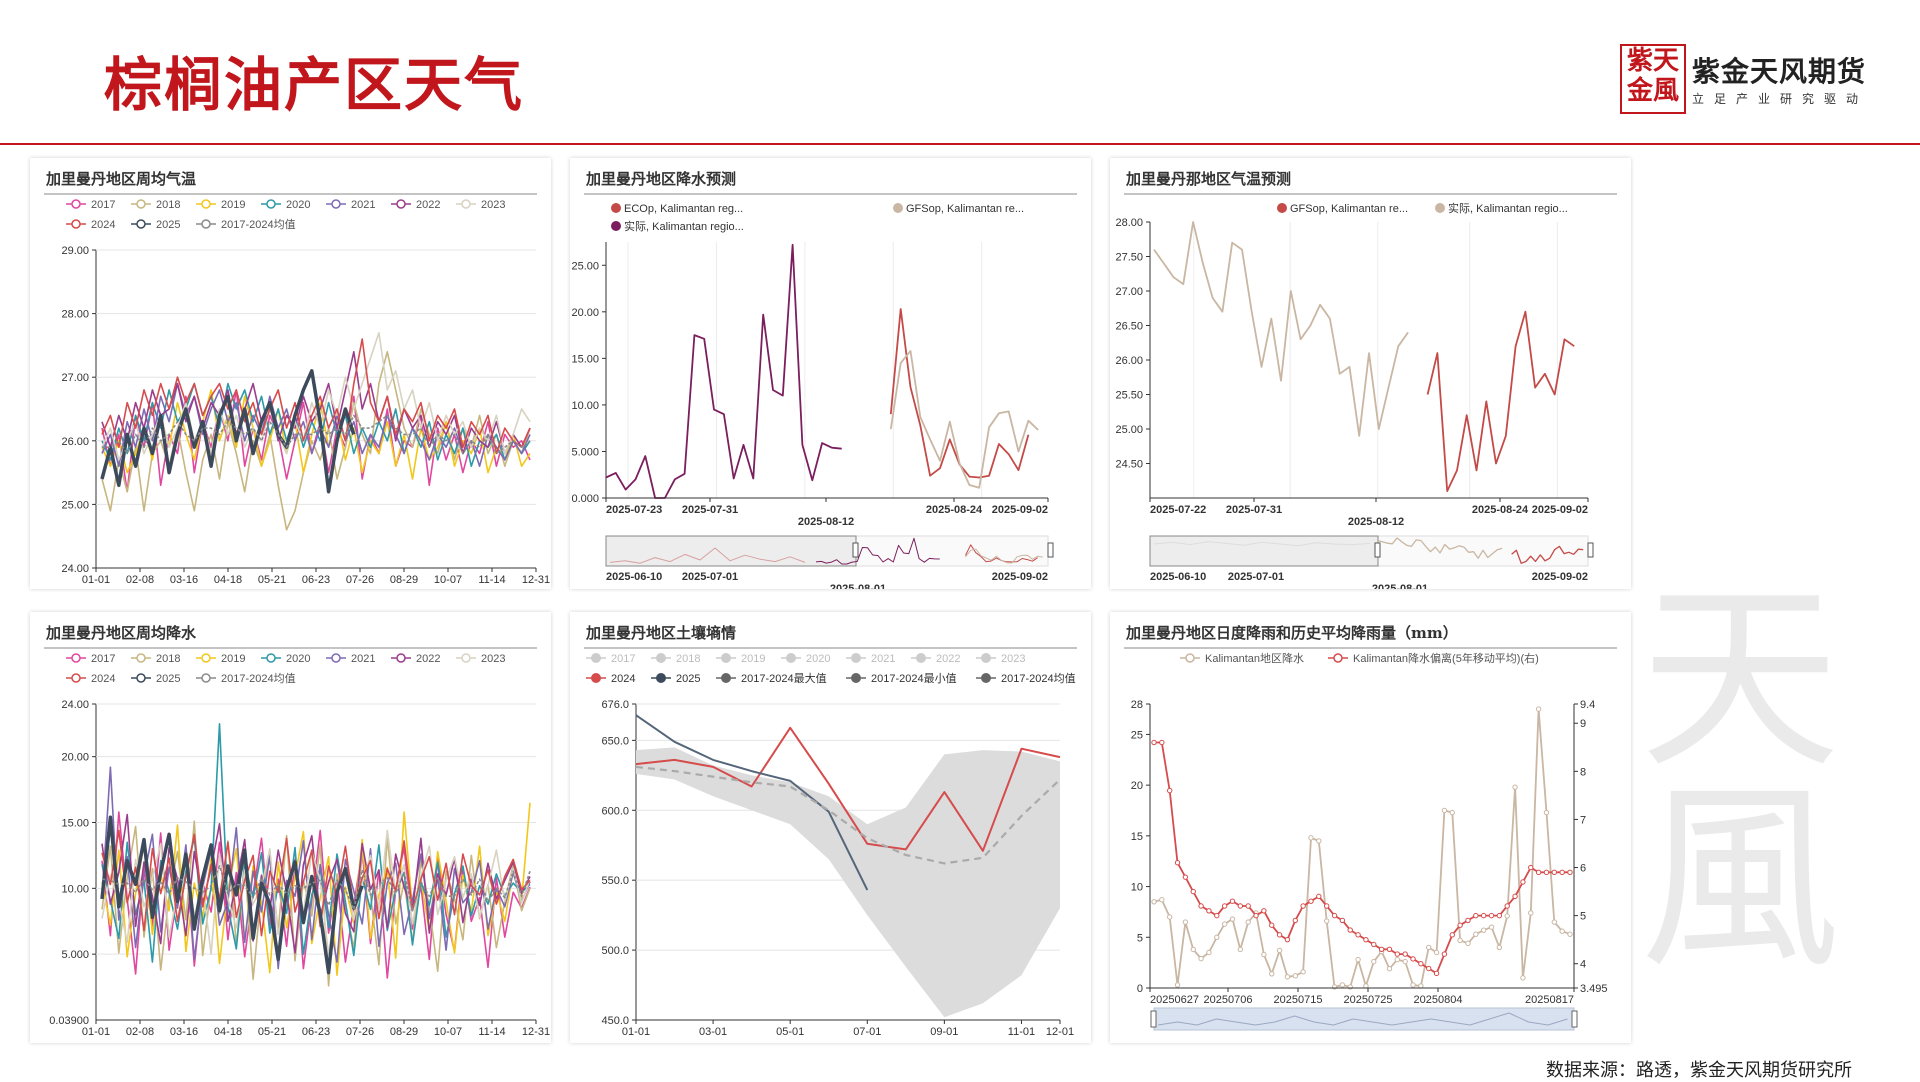 The image size is (1920, 1082). What do you see at coordinates (1583, 869) in the screenshot?
I see `y2-tick-label: 6` at bounding box center [1583, 869].